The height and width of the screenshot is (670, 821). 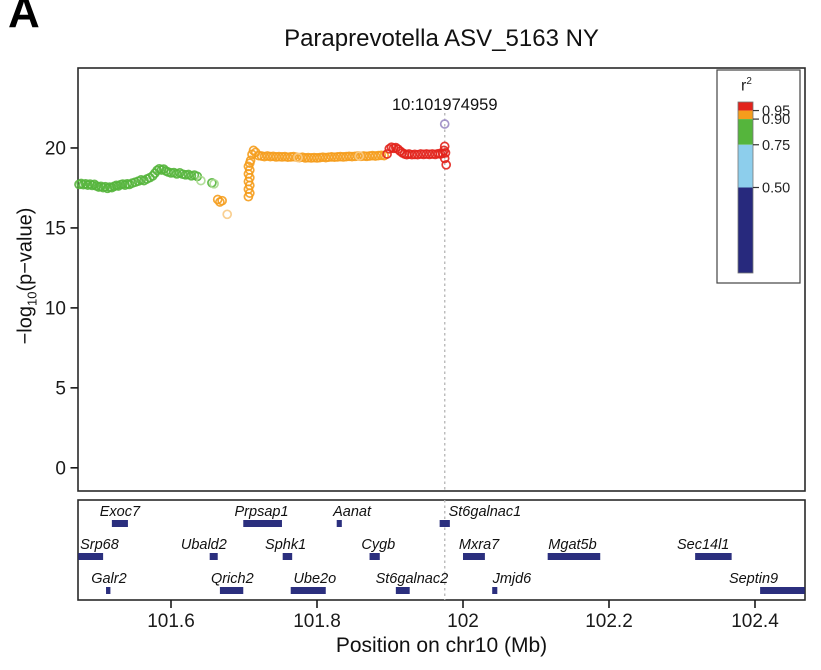 I want to click on x-axis-title: Position on chr10 (Mb), so click(x=441, y=645).